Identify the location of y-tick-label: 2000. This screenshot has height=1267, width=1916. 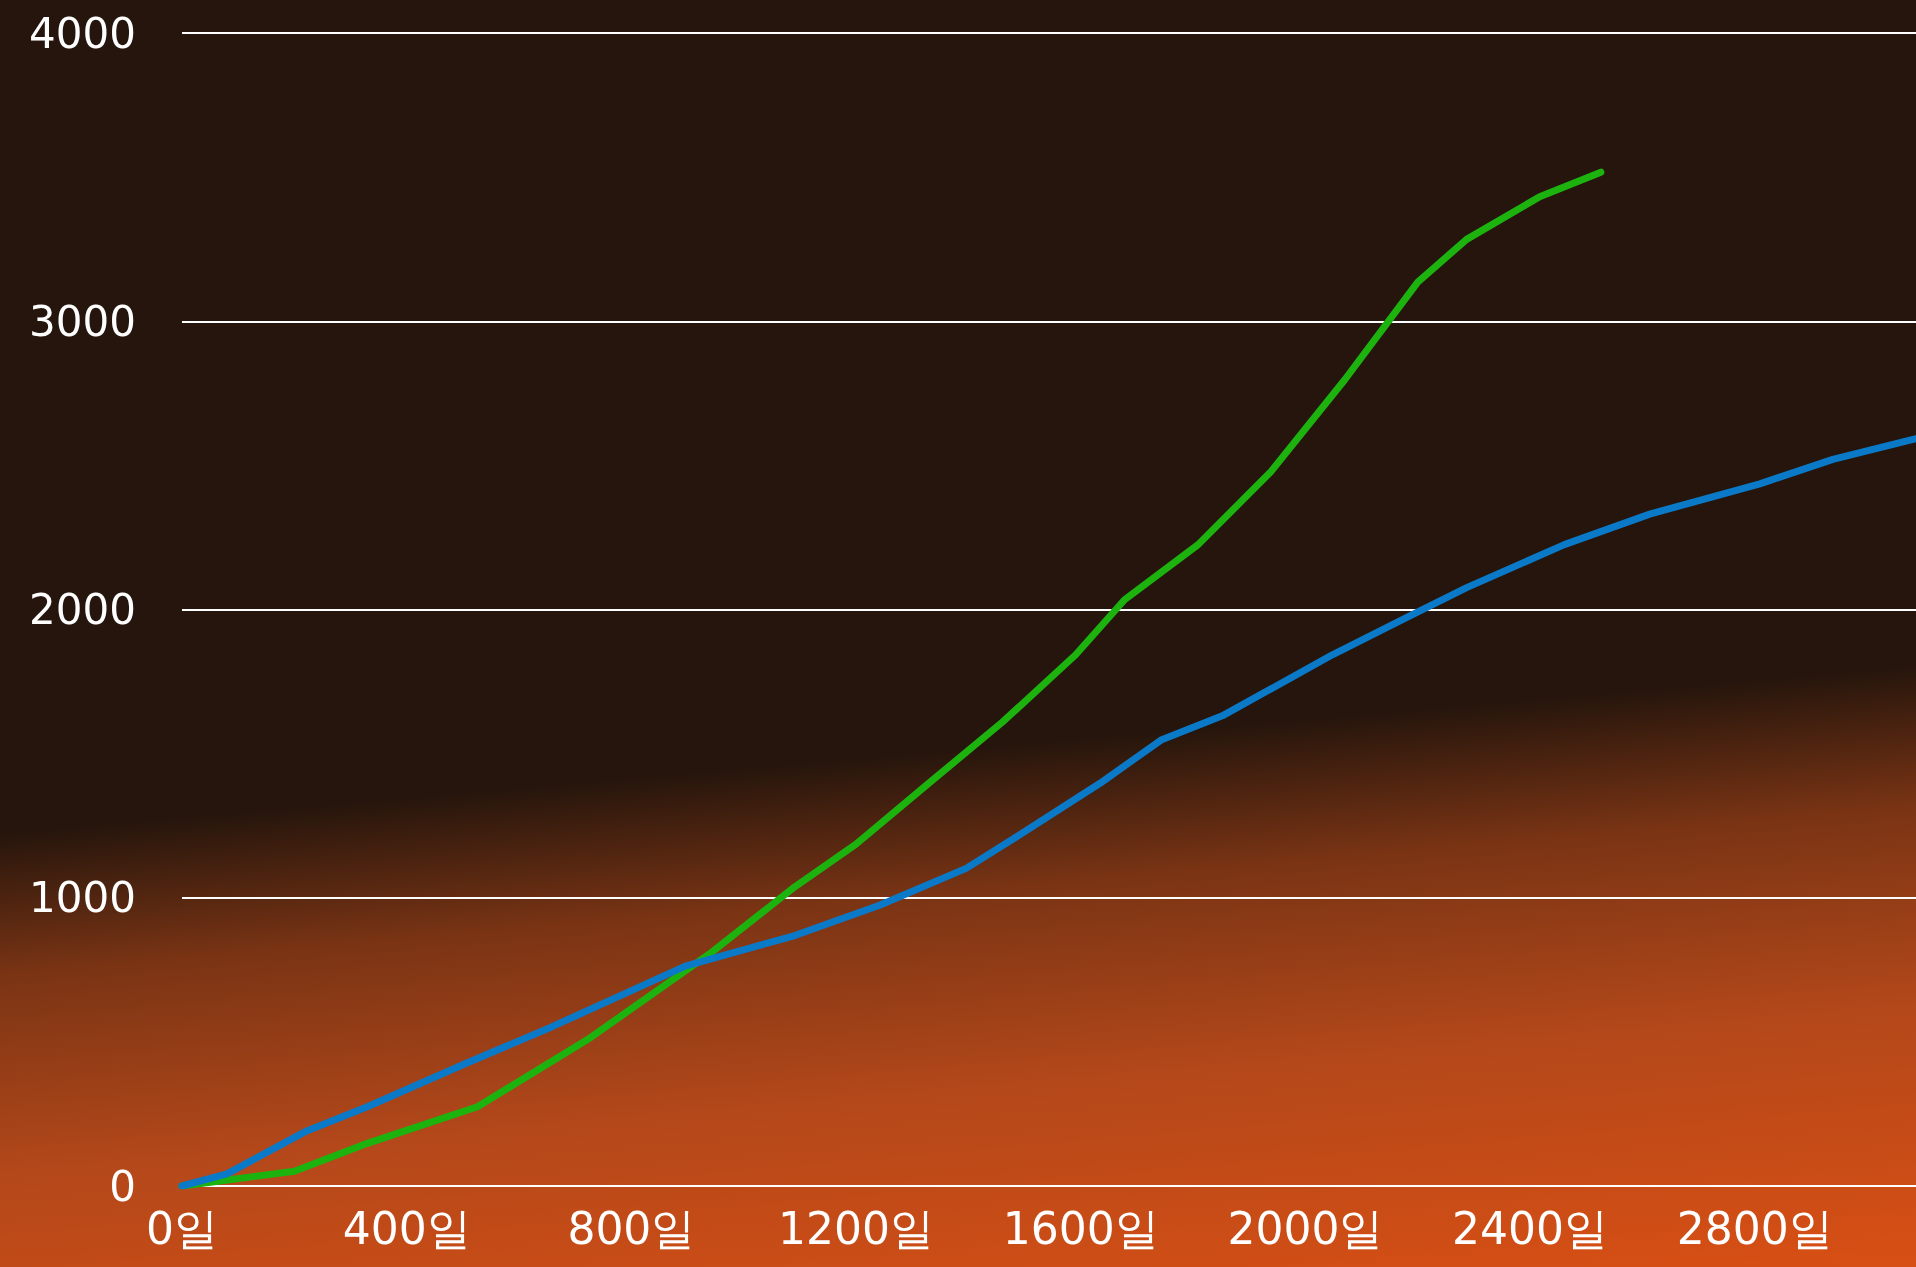
(82, 609).